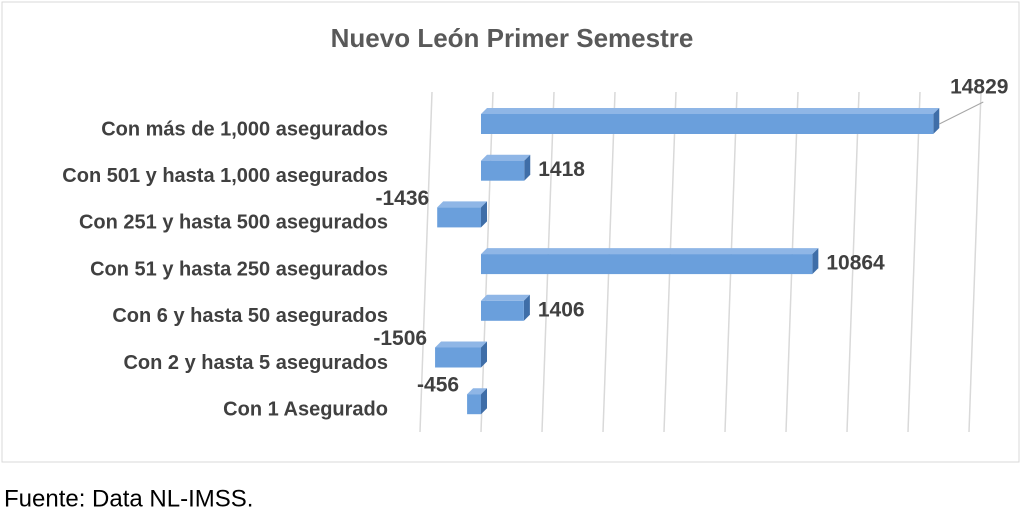 This screenshot has width=1024, height=526. What do you see at coordinates (855, 263) in the screenshot?
I see `value-label: 10864` at bounding box center [855, 263].